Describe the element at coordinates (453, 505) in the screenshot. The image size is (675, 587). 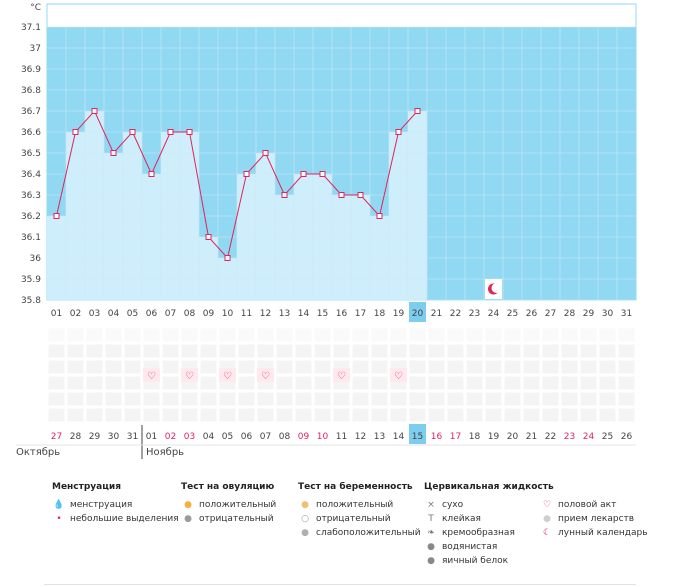
I see `legend-item-label: сухо` at that location.